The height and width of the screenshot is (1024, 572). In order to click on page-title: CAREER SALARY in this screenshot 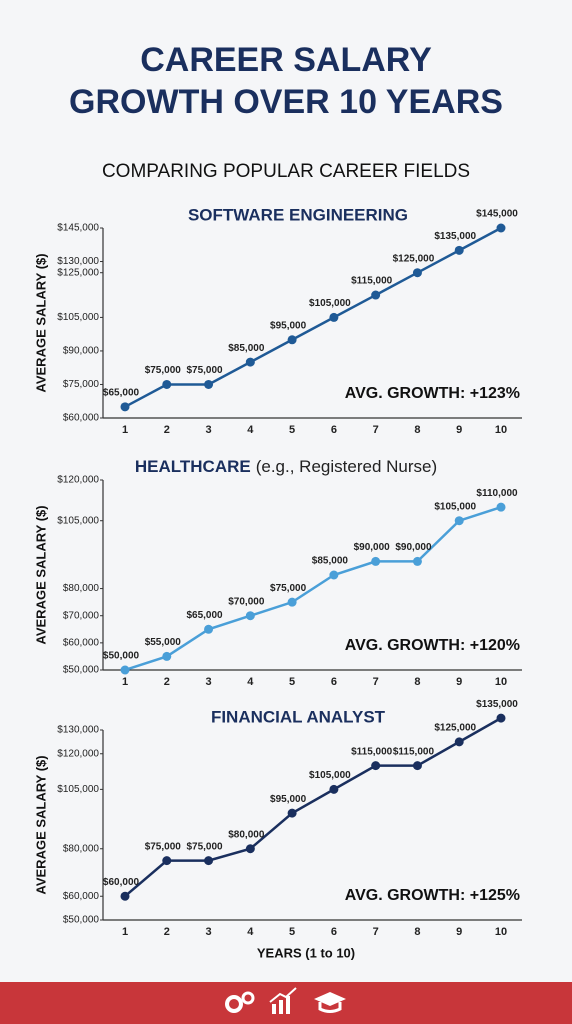, I will do `click(286, 60)`.